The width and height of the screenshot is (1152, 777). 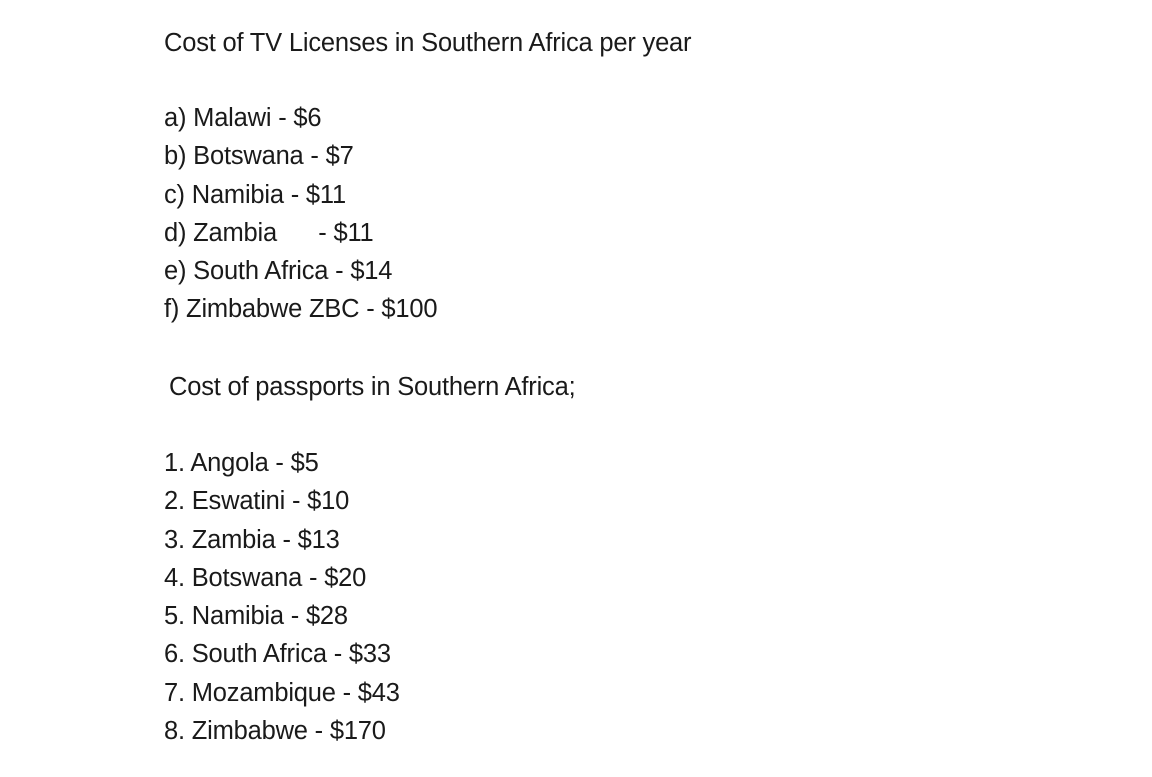 What do you see at coordinates (243, 118) in the screenshot?
I see `list-item: a) Malawi - $6` at bounding box center [243, 118].